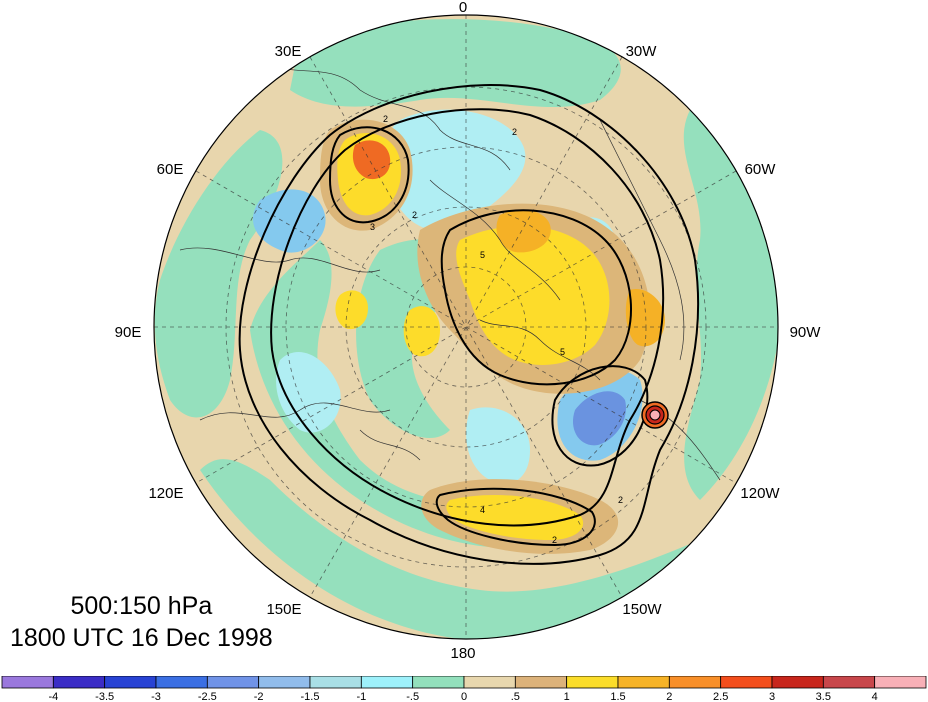  Describe the element at coordinates (515, 696) in the screenshot. I see `colorbar-label: .5` at that location.